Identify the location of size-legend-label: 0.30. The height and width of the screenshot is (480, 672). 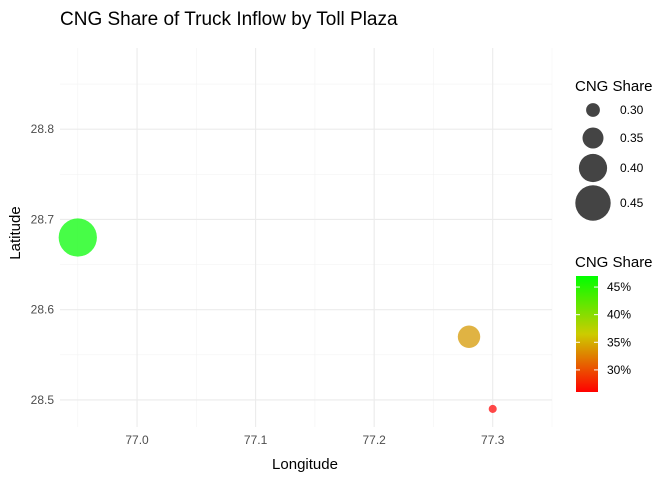
(632, 110).